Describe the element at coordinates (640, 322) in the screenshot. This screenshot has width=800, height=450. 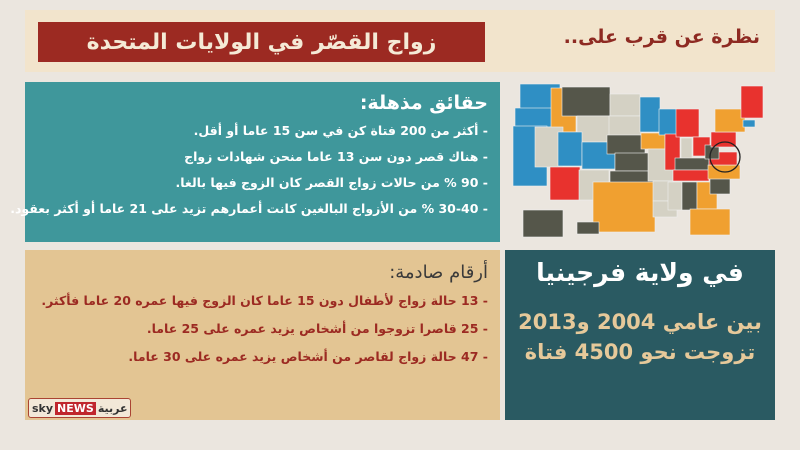
I see `virginia-line-1: بين عامي 2004 و2013` at that location.